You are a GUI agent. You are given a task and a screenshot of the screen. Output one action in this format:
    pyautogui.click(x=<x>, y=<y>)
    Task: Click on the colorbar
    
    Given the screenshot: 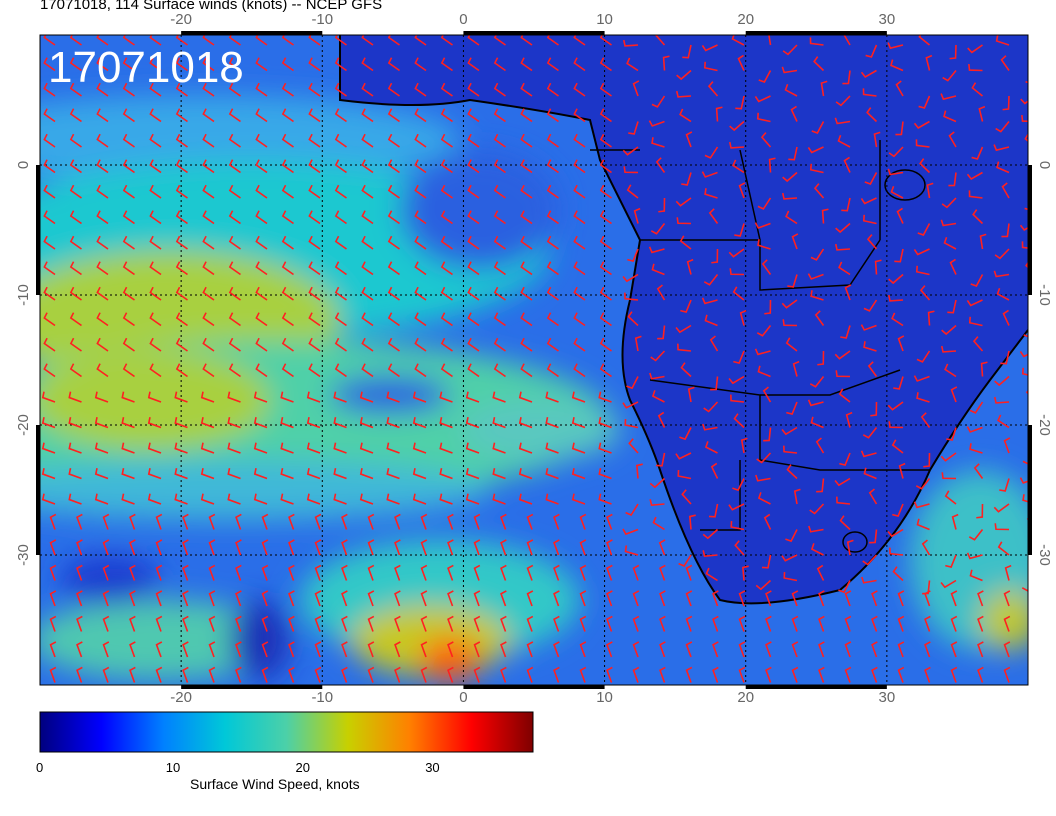 What is the action you would take?
    pyautogui.click(x=286, y=732)
    